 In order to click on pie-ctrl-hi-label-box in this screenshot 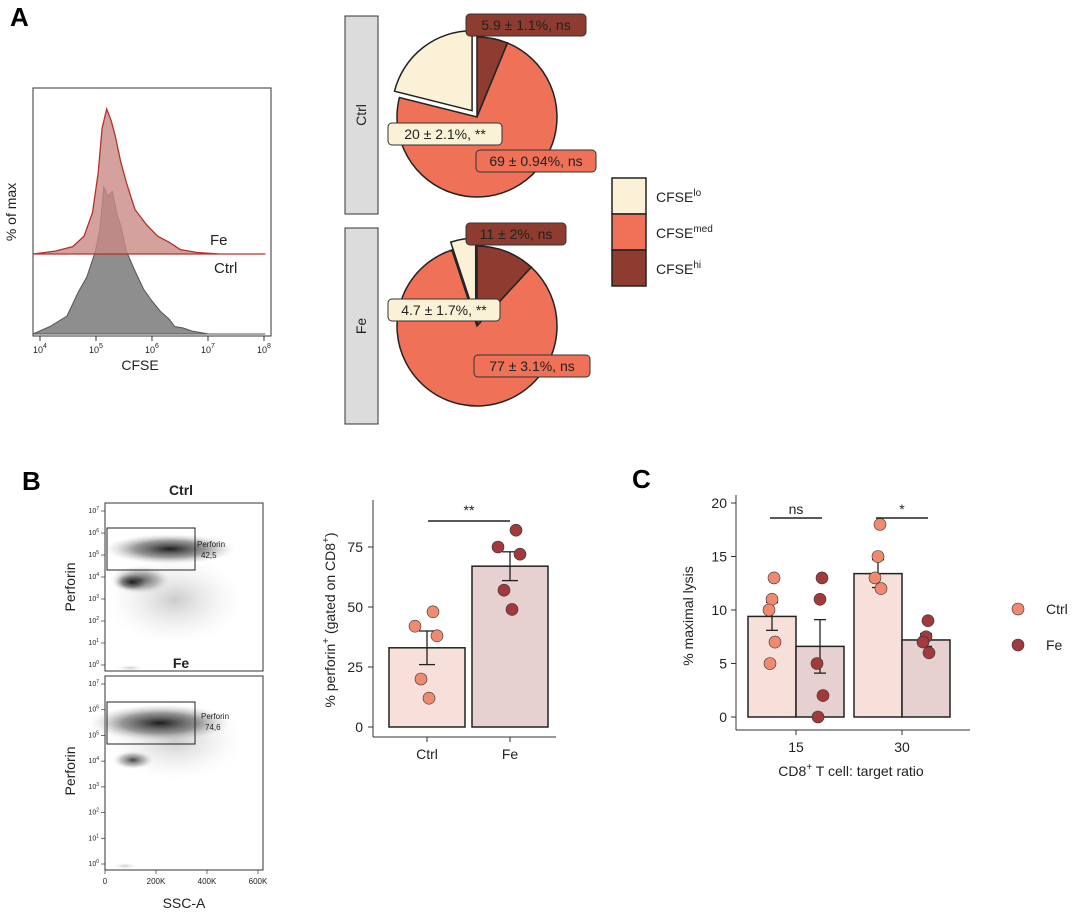, I will do `click(526, 25)`.